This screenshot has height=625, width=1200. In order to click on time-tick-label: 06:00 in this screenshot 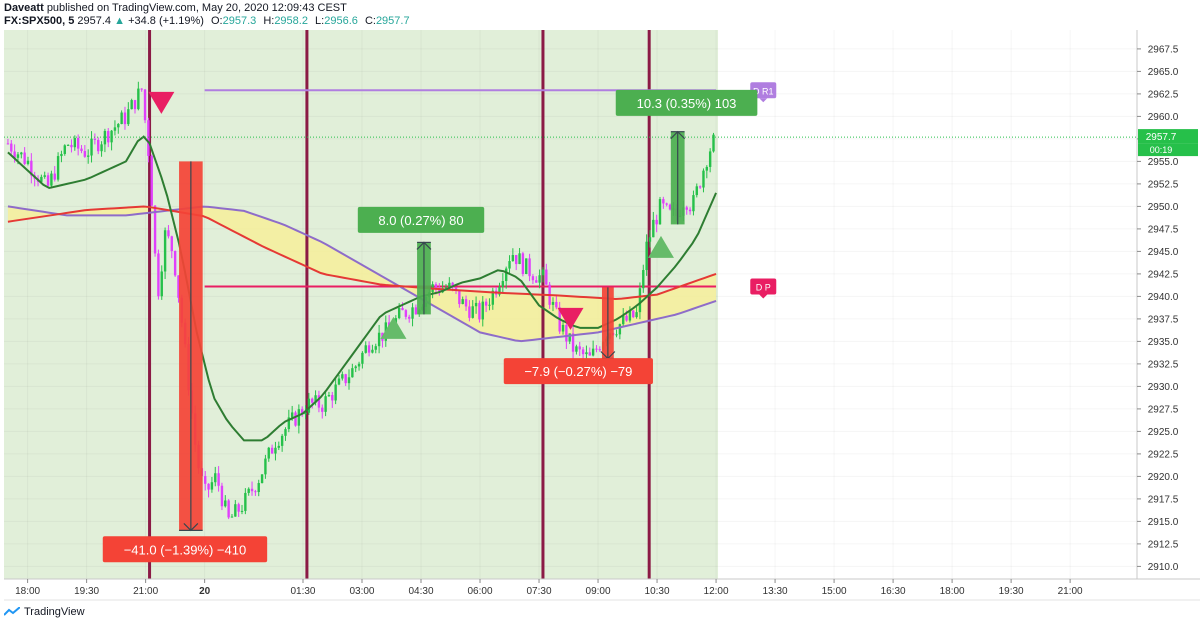, I will do `click(480, 591)`.